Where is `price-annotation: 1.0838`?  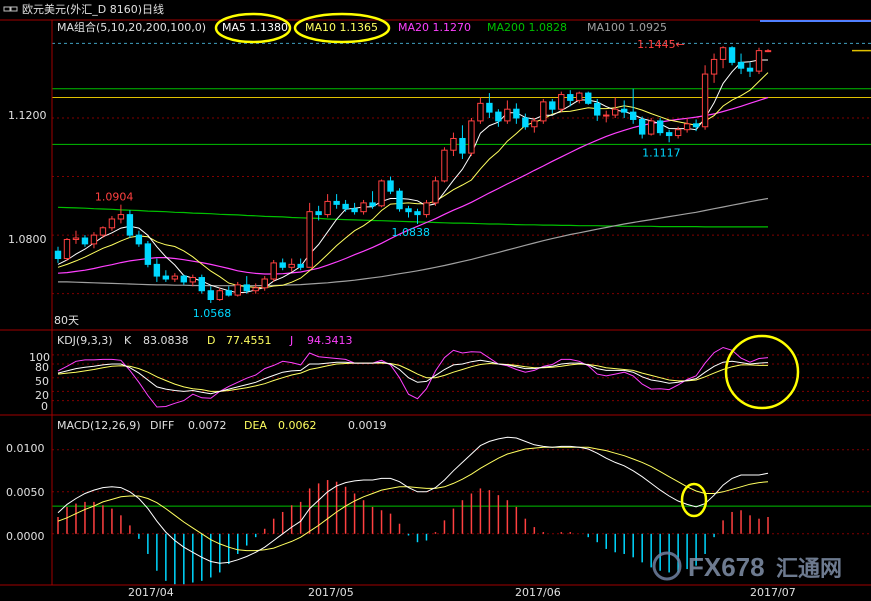
price-annotation: 1.0838 is located at coordinates (410, 232).